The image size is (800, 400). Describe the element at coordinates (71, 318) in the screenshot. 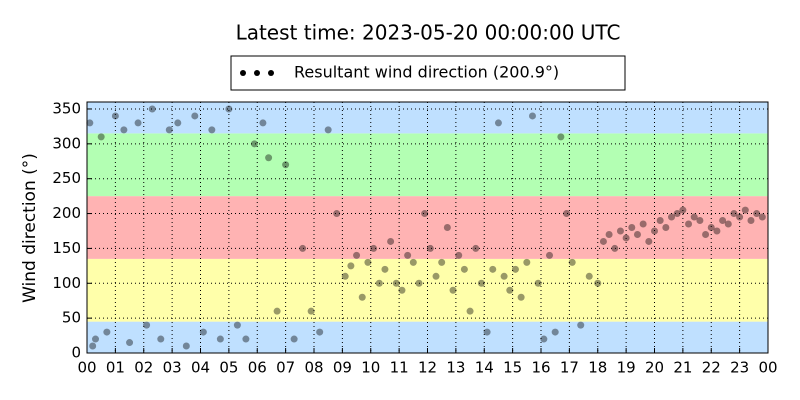

I see `y-tick-label: 50` at that location.